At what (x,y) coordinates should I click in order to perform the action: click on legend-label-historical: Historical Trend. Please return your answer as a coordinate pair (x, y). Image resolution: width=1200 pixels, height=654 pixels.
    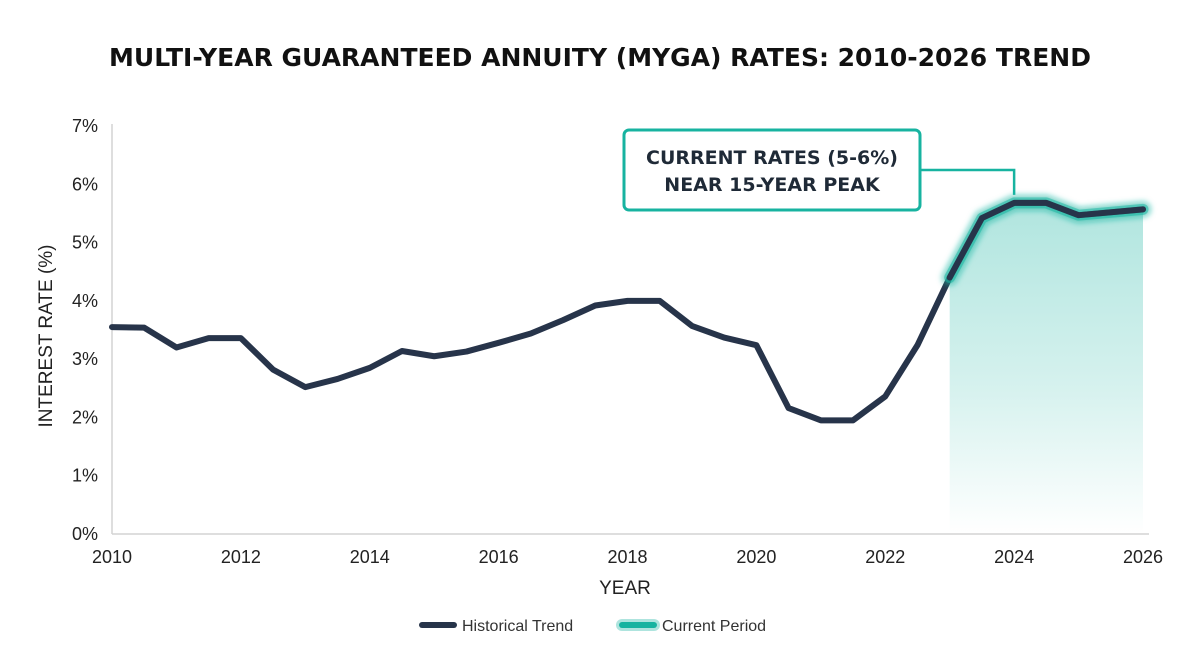
    Looking at the image, I should click on (517, 626).